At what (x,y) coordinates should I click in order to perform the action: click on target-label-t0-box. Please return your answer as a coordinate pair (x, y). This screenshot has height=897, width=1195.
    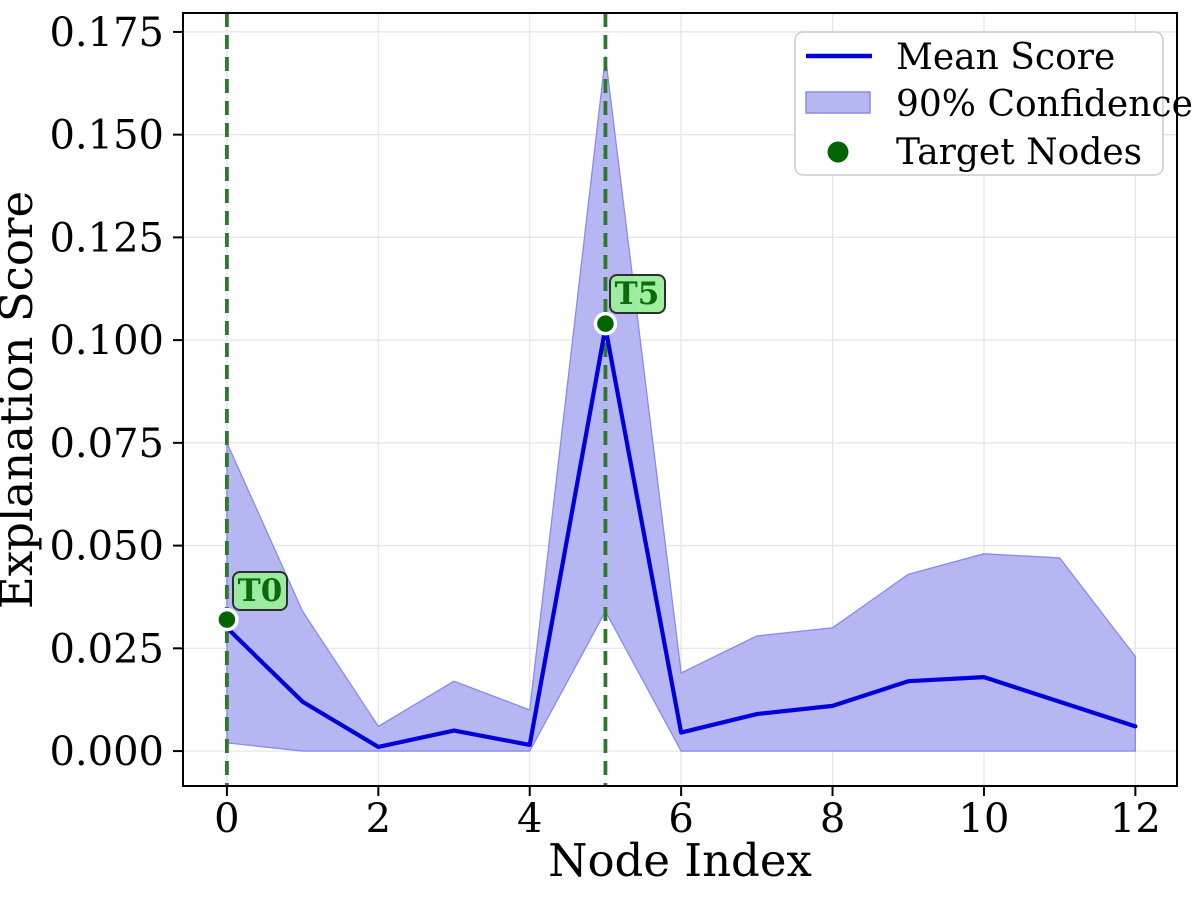
    Looking at the image, I should click on (260, 591).